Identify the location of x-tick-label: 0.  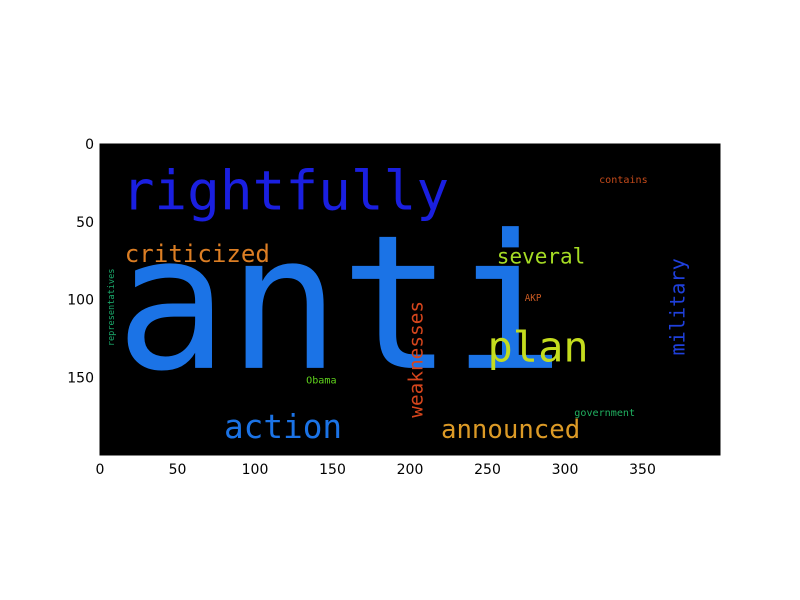
(100, 470).